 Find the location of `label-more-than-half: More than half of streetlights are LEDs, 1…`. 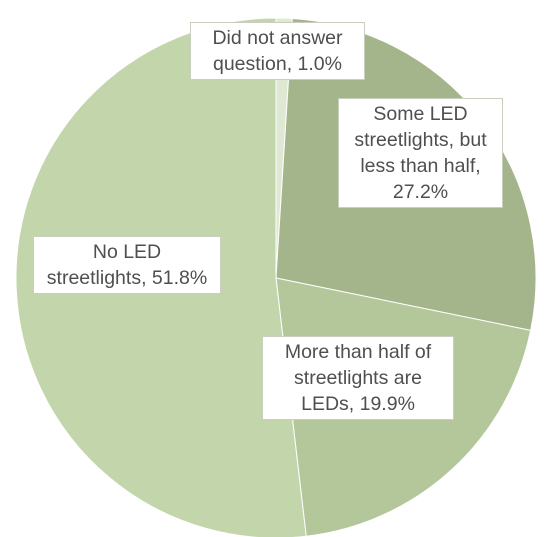

label-more-than-half: More than half of streetlights are LEDs, 1… is located at coordinates (358, 378).